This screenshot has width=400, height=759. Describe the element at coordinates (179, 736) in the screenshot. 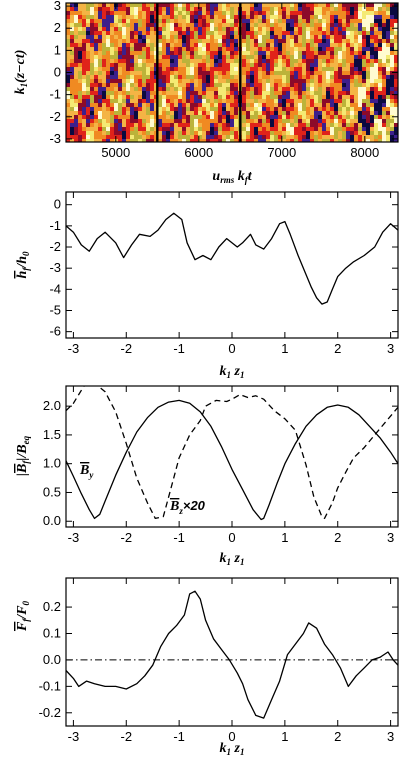

I see `x-tick-label: -1` at that location.